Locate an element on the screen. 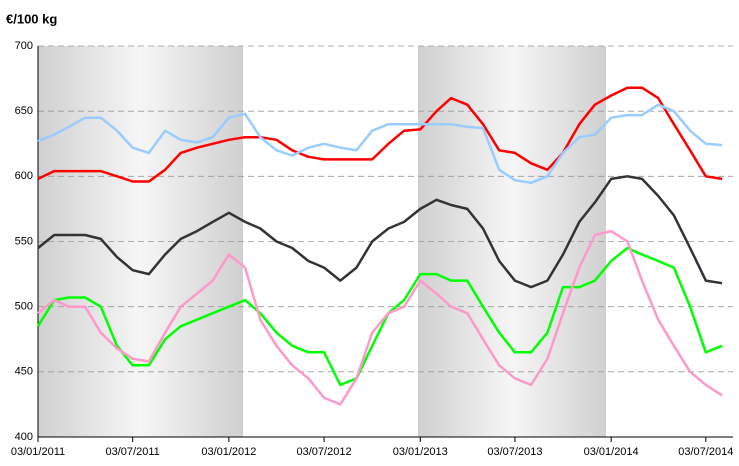  y-tick-label: 450 is located at coordinates (24, 372).